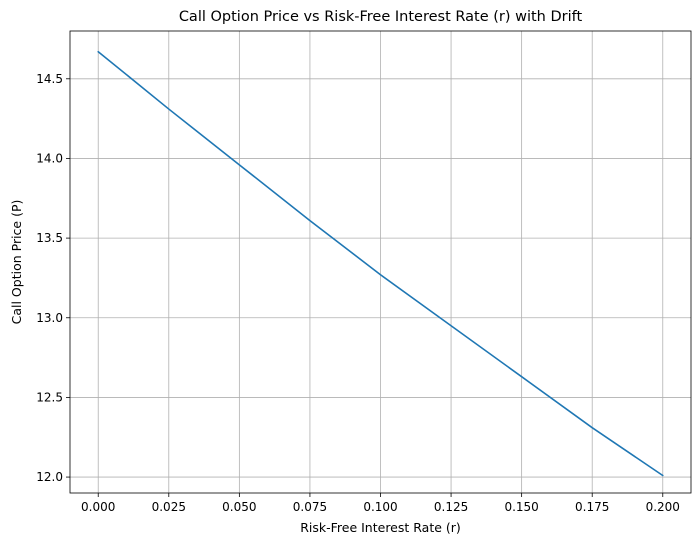  Describe the element at coordinates (239, 507) in the screenshot. I see `x-tick-label: 0.050` at that location.